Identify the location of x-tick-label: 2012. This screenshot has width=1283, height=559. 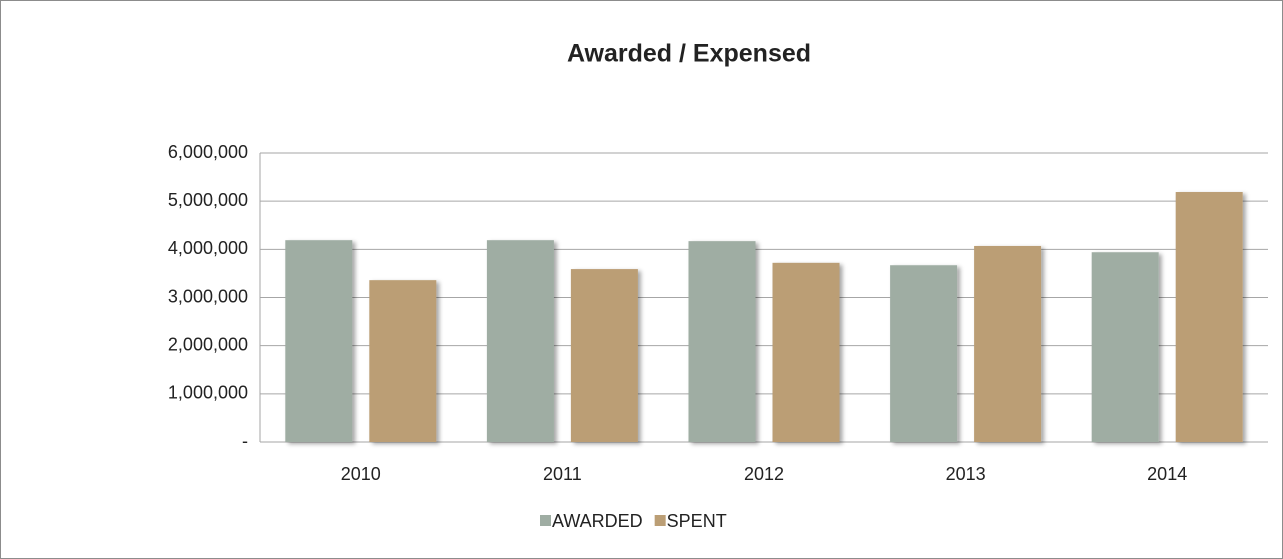
(764, 474).